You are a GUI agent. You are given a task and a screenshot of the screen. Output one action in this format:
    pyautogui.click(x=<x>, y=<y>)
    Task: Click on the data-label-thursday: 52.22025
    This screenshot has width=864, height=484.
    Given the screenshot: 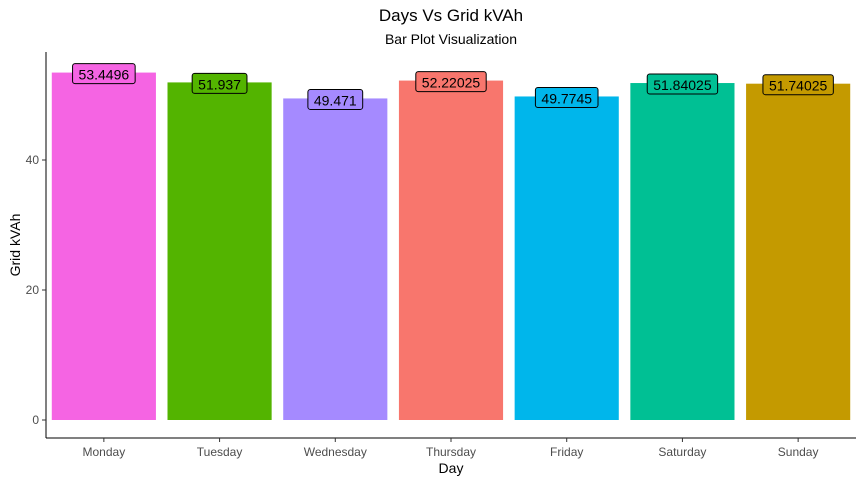 What is the action you would take?
    pyautogui.click(x=451, y=82)
    